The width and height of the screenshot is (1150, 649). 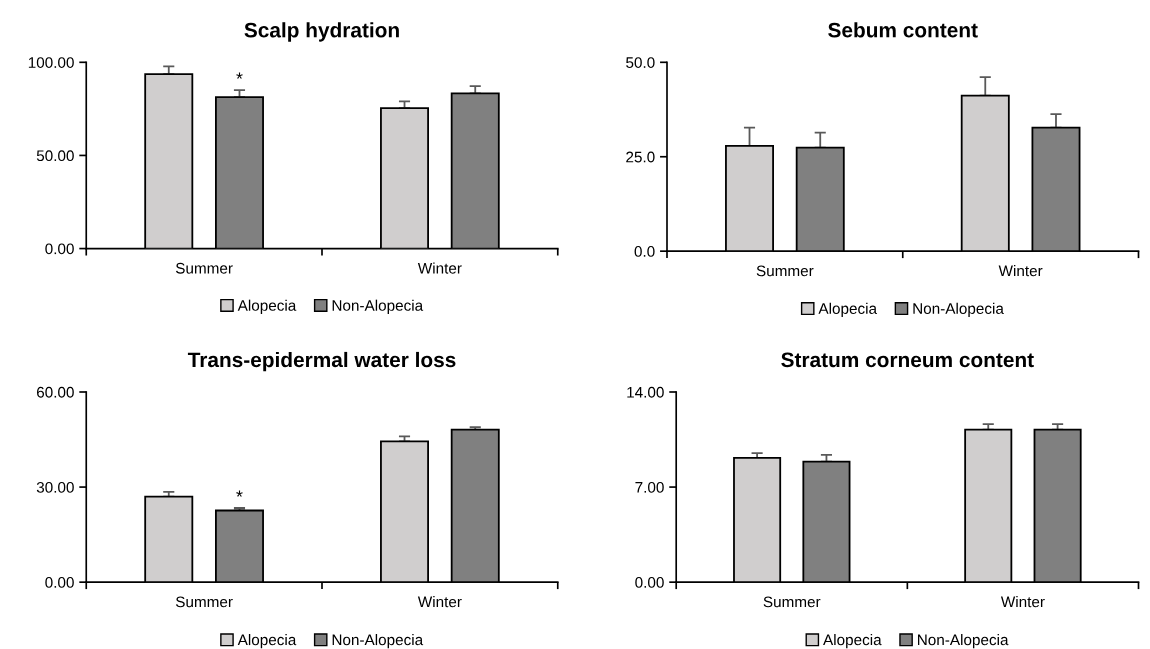 What do you see at coordinates (640, 62) in the screenshot?
I see `y-tick-label: 50.0` at bounding box center [640, 62].